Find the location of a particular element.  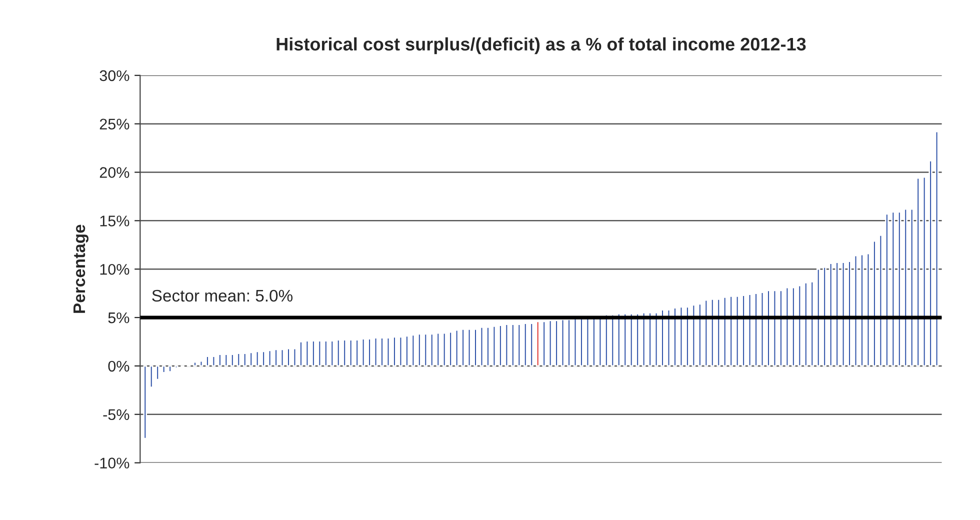

y-tick-label: 30% is located at coordinates (115, 76).